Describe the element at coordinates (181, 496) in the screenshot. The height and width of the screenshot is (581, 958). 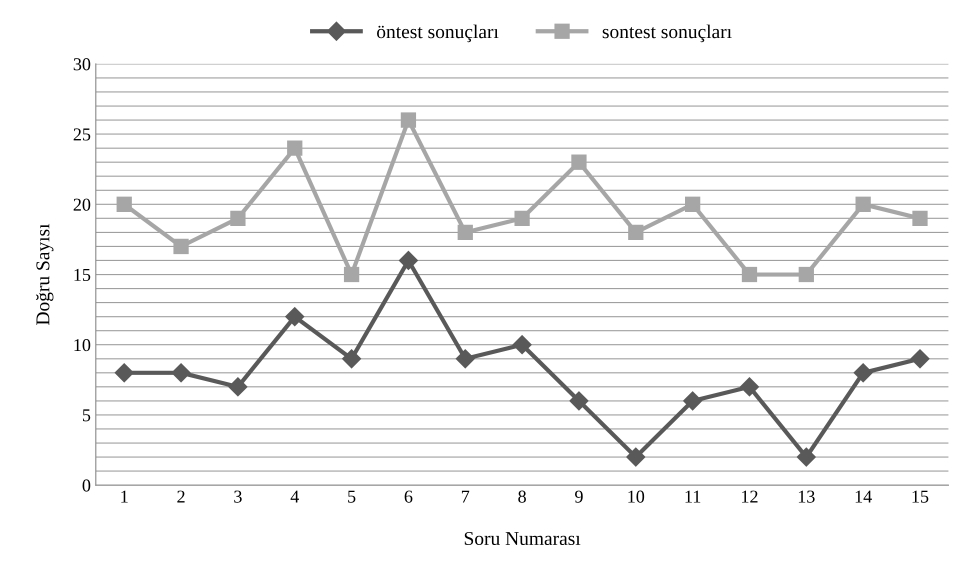
I see `x-tick-label: 2` at that location.